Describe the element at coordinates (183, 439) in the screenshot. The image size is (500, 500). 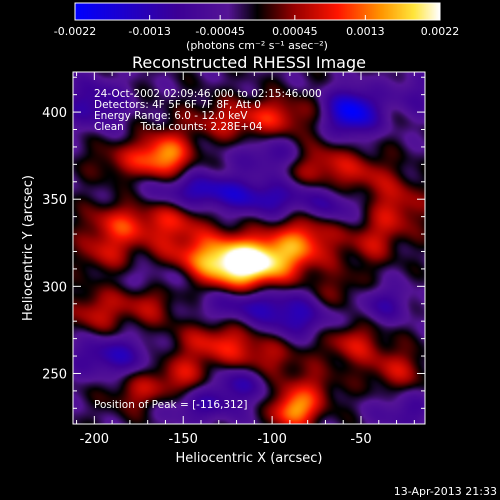
I see `x-tick-label: -150` at that location.